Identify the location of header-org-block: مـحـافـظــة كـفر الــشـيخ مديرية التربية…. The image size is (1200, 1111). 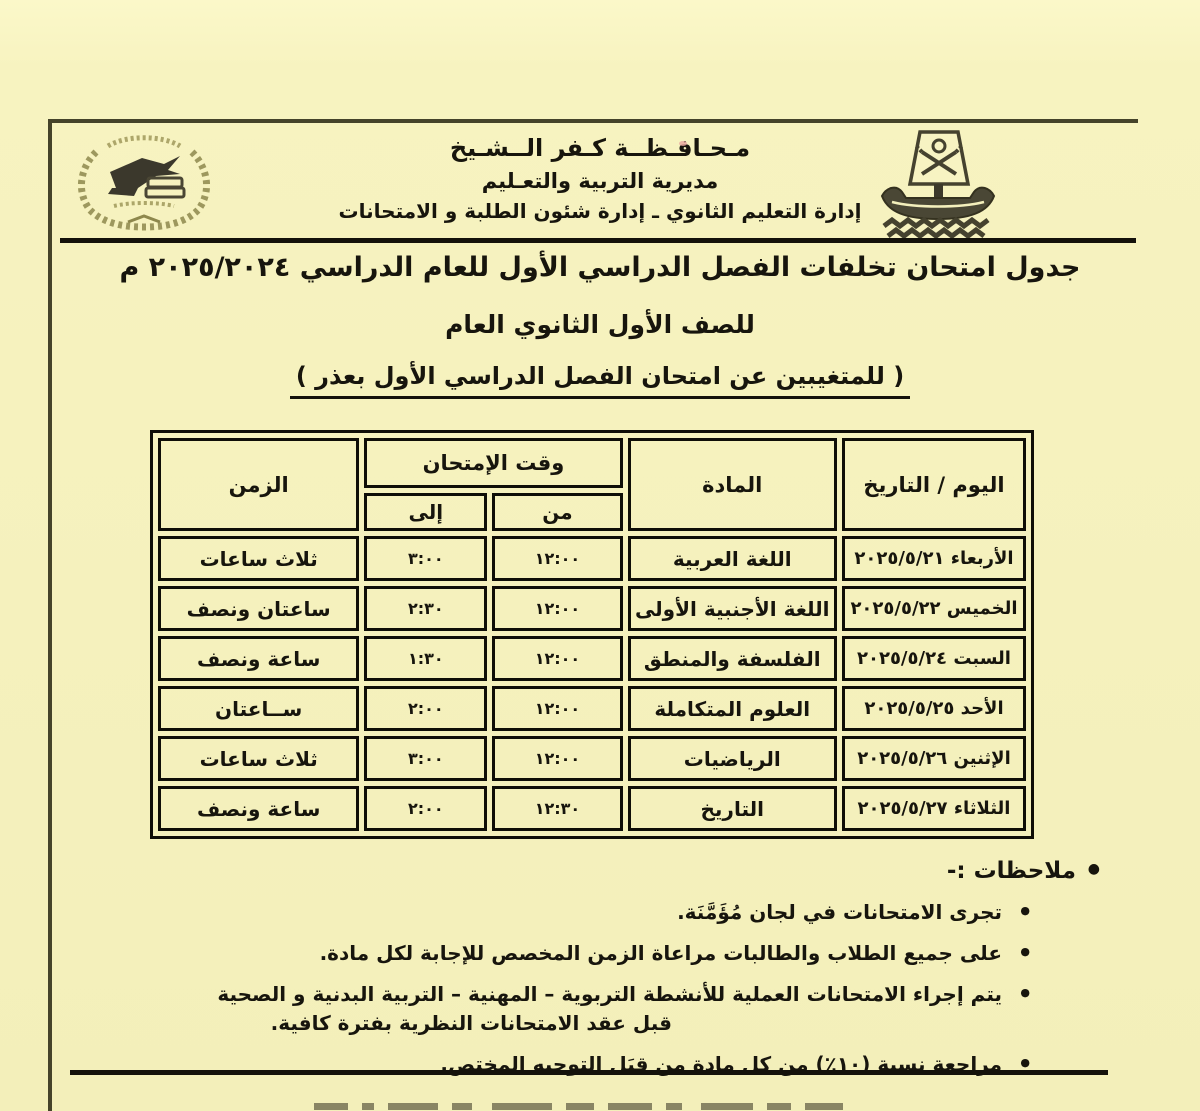
(600, 178).